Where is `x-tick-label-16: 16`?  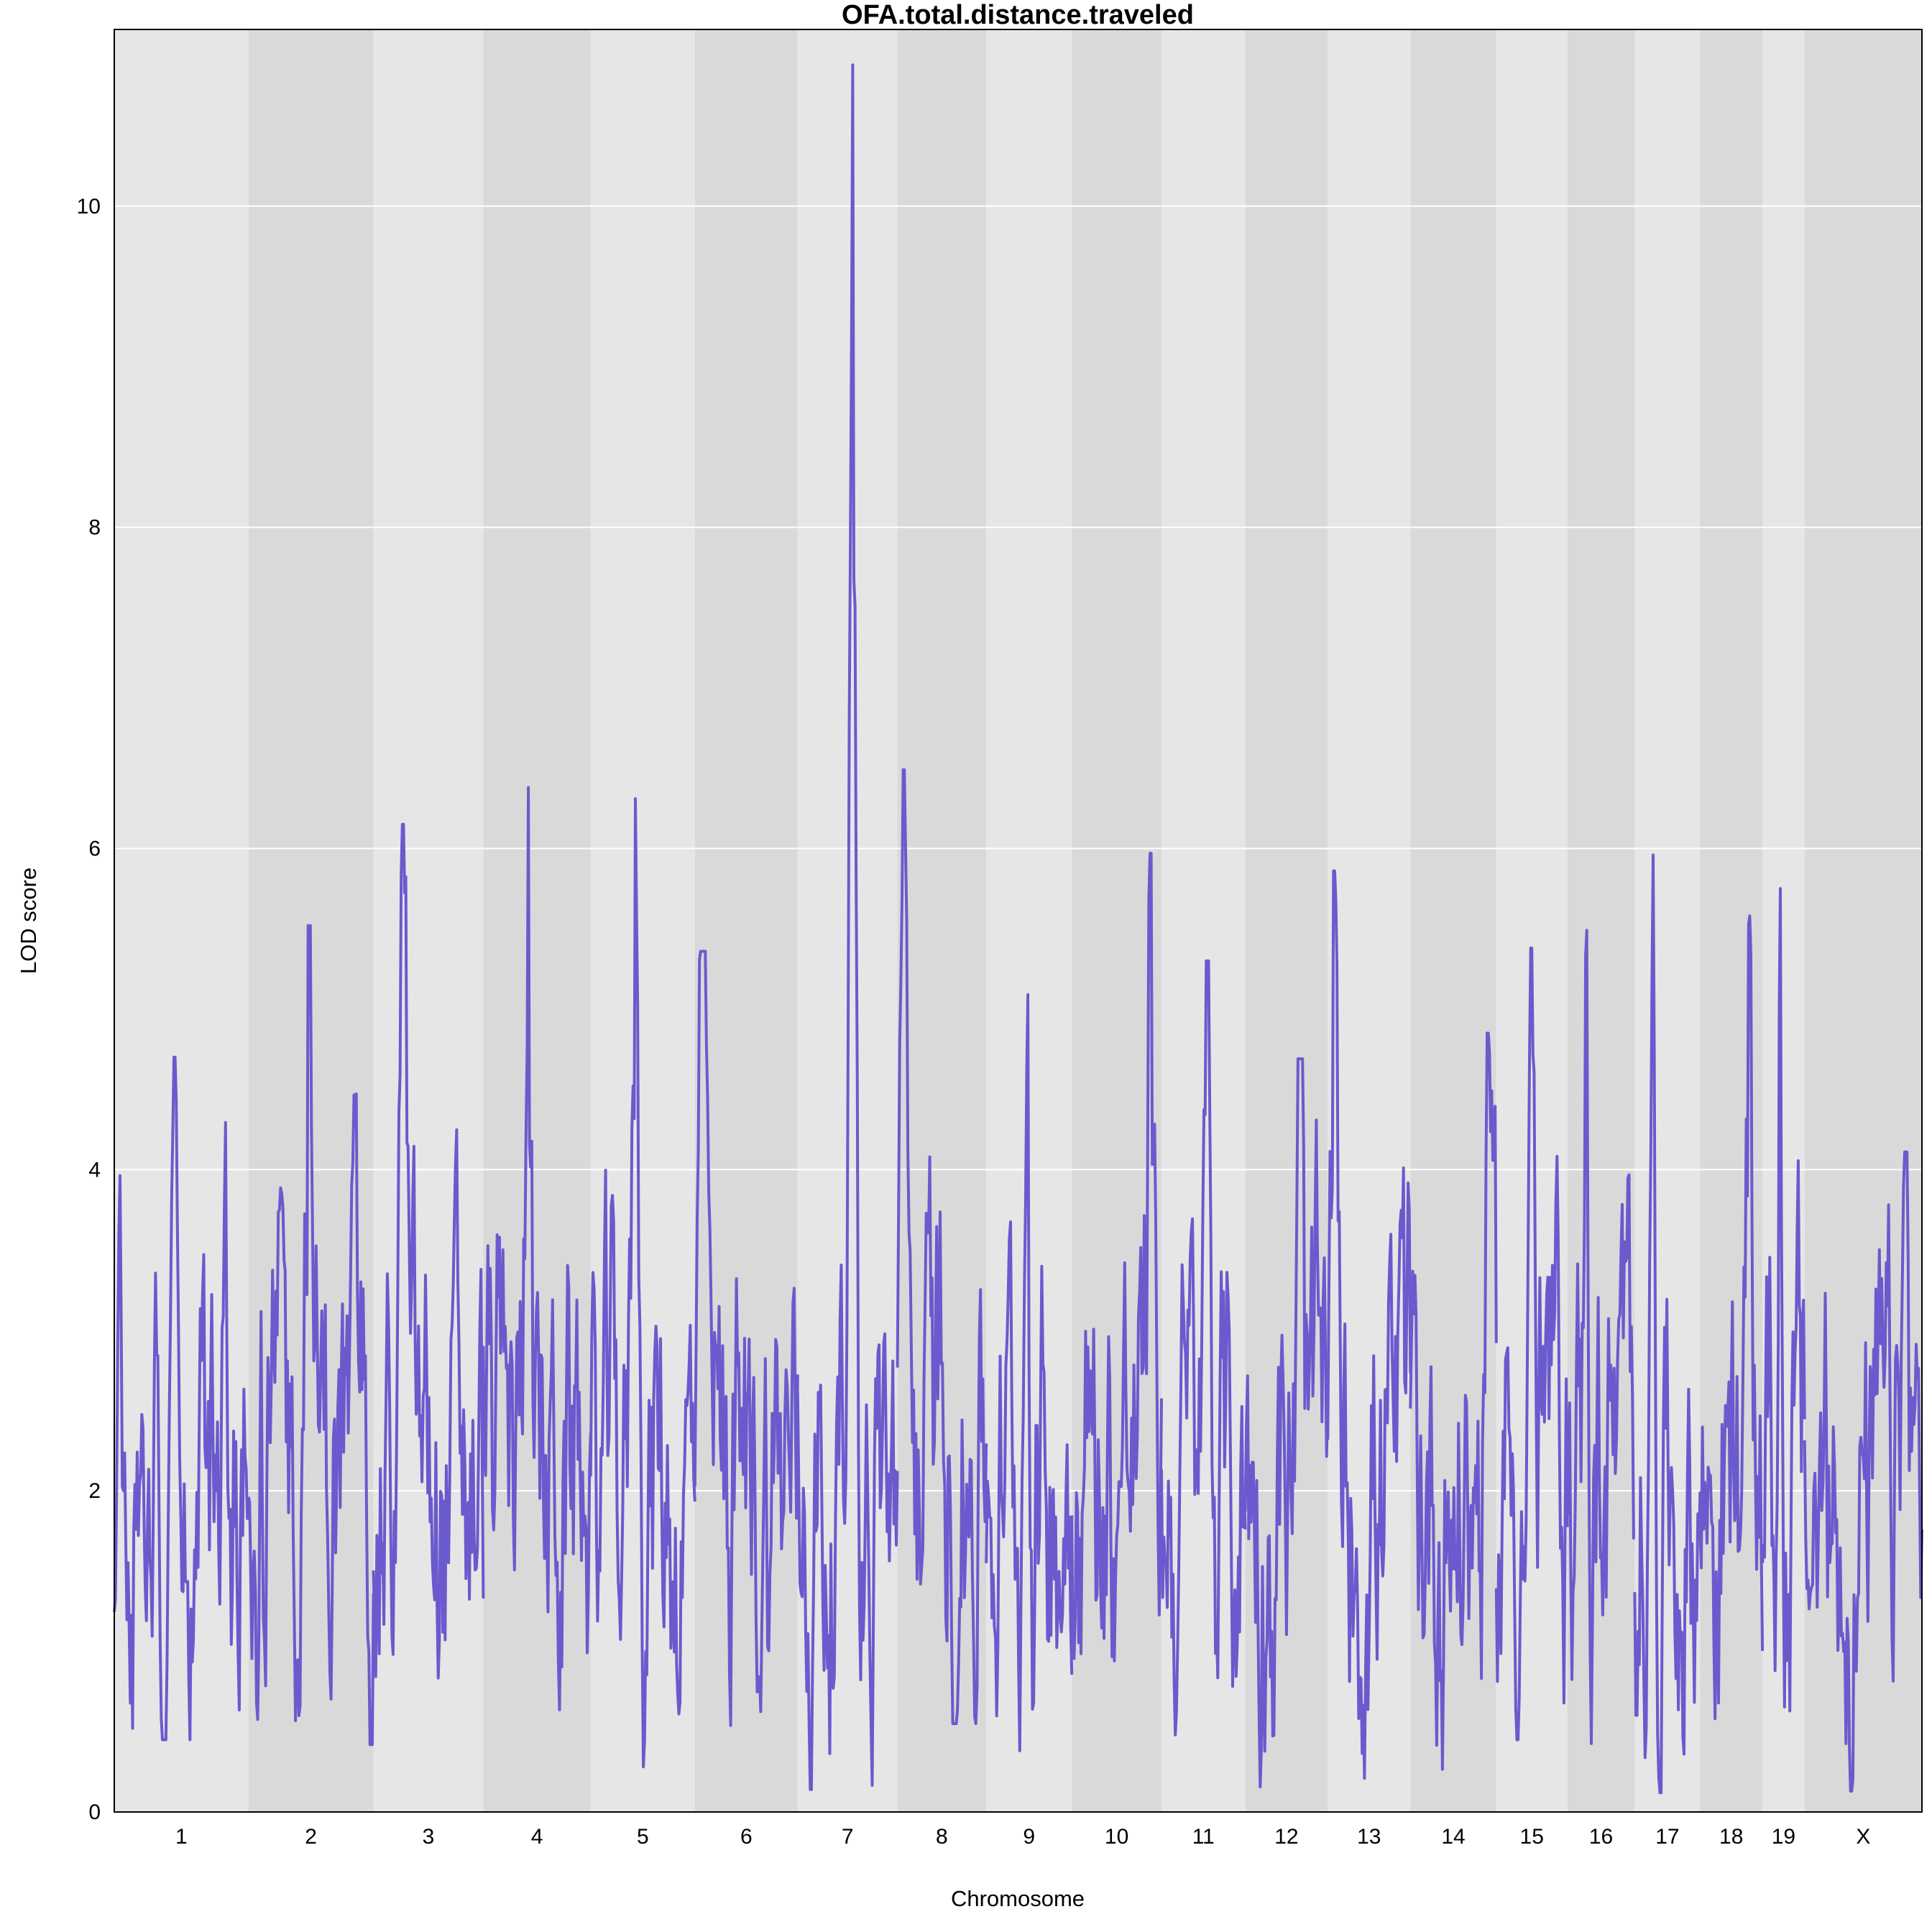
x-tick-label-16: 16 is located at coordinates (1601, 1837).